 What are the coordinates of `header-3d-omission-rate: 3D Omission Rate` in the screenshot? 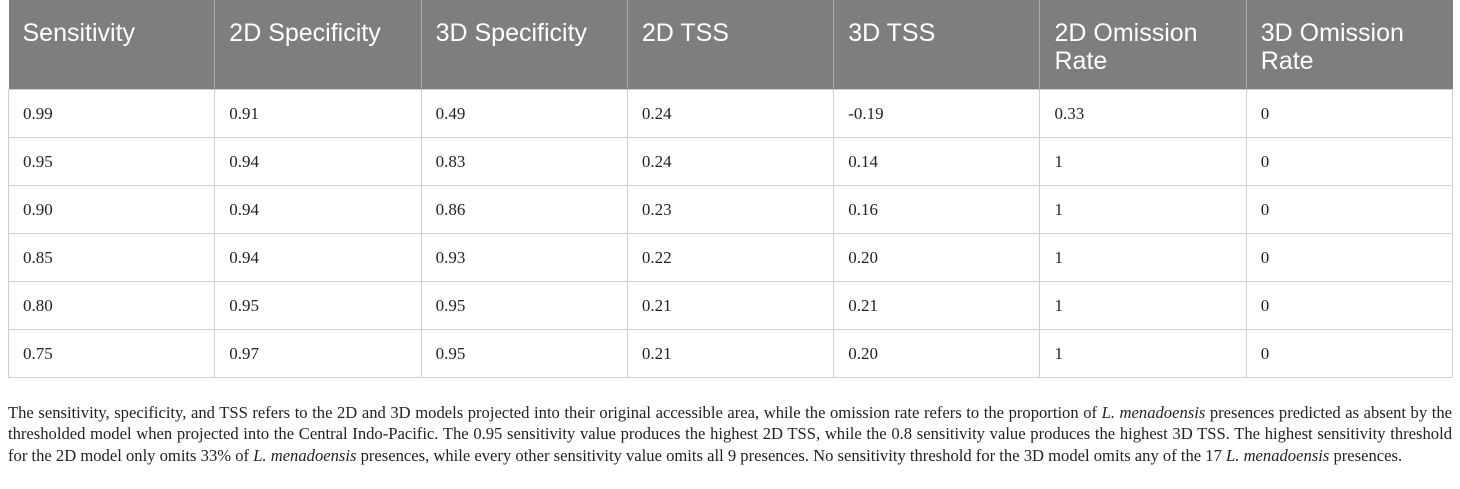 It's located at (1349, 45).